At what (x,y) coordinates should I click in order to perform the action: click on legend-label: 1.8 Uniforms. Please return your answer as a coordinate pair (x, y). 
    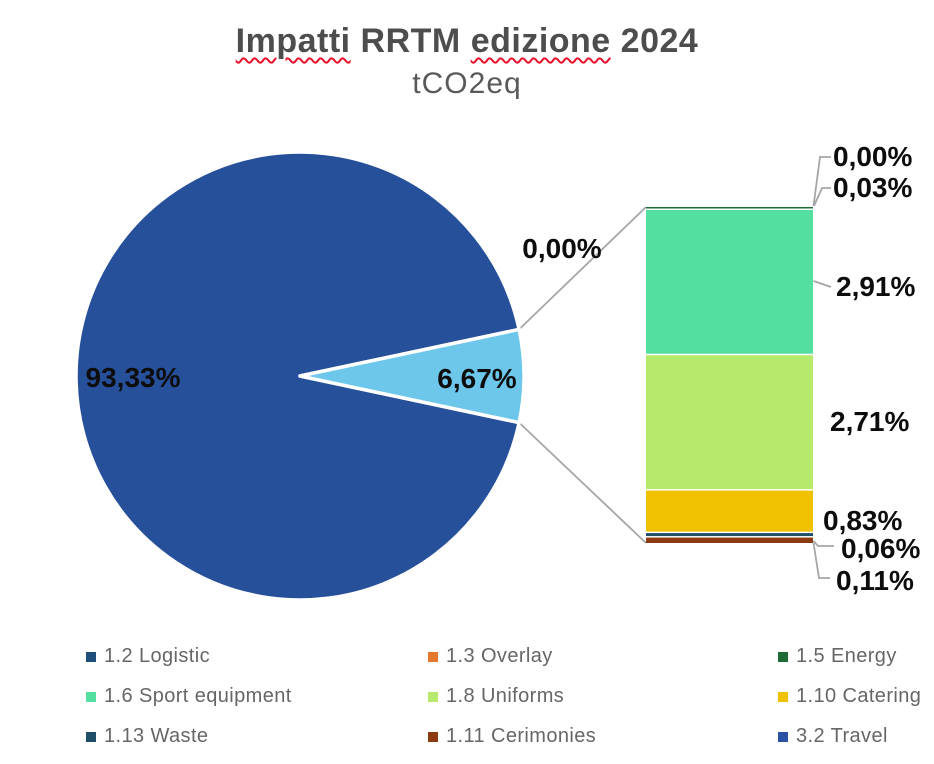
    Looking at the image, I should click on (505, 696).